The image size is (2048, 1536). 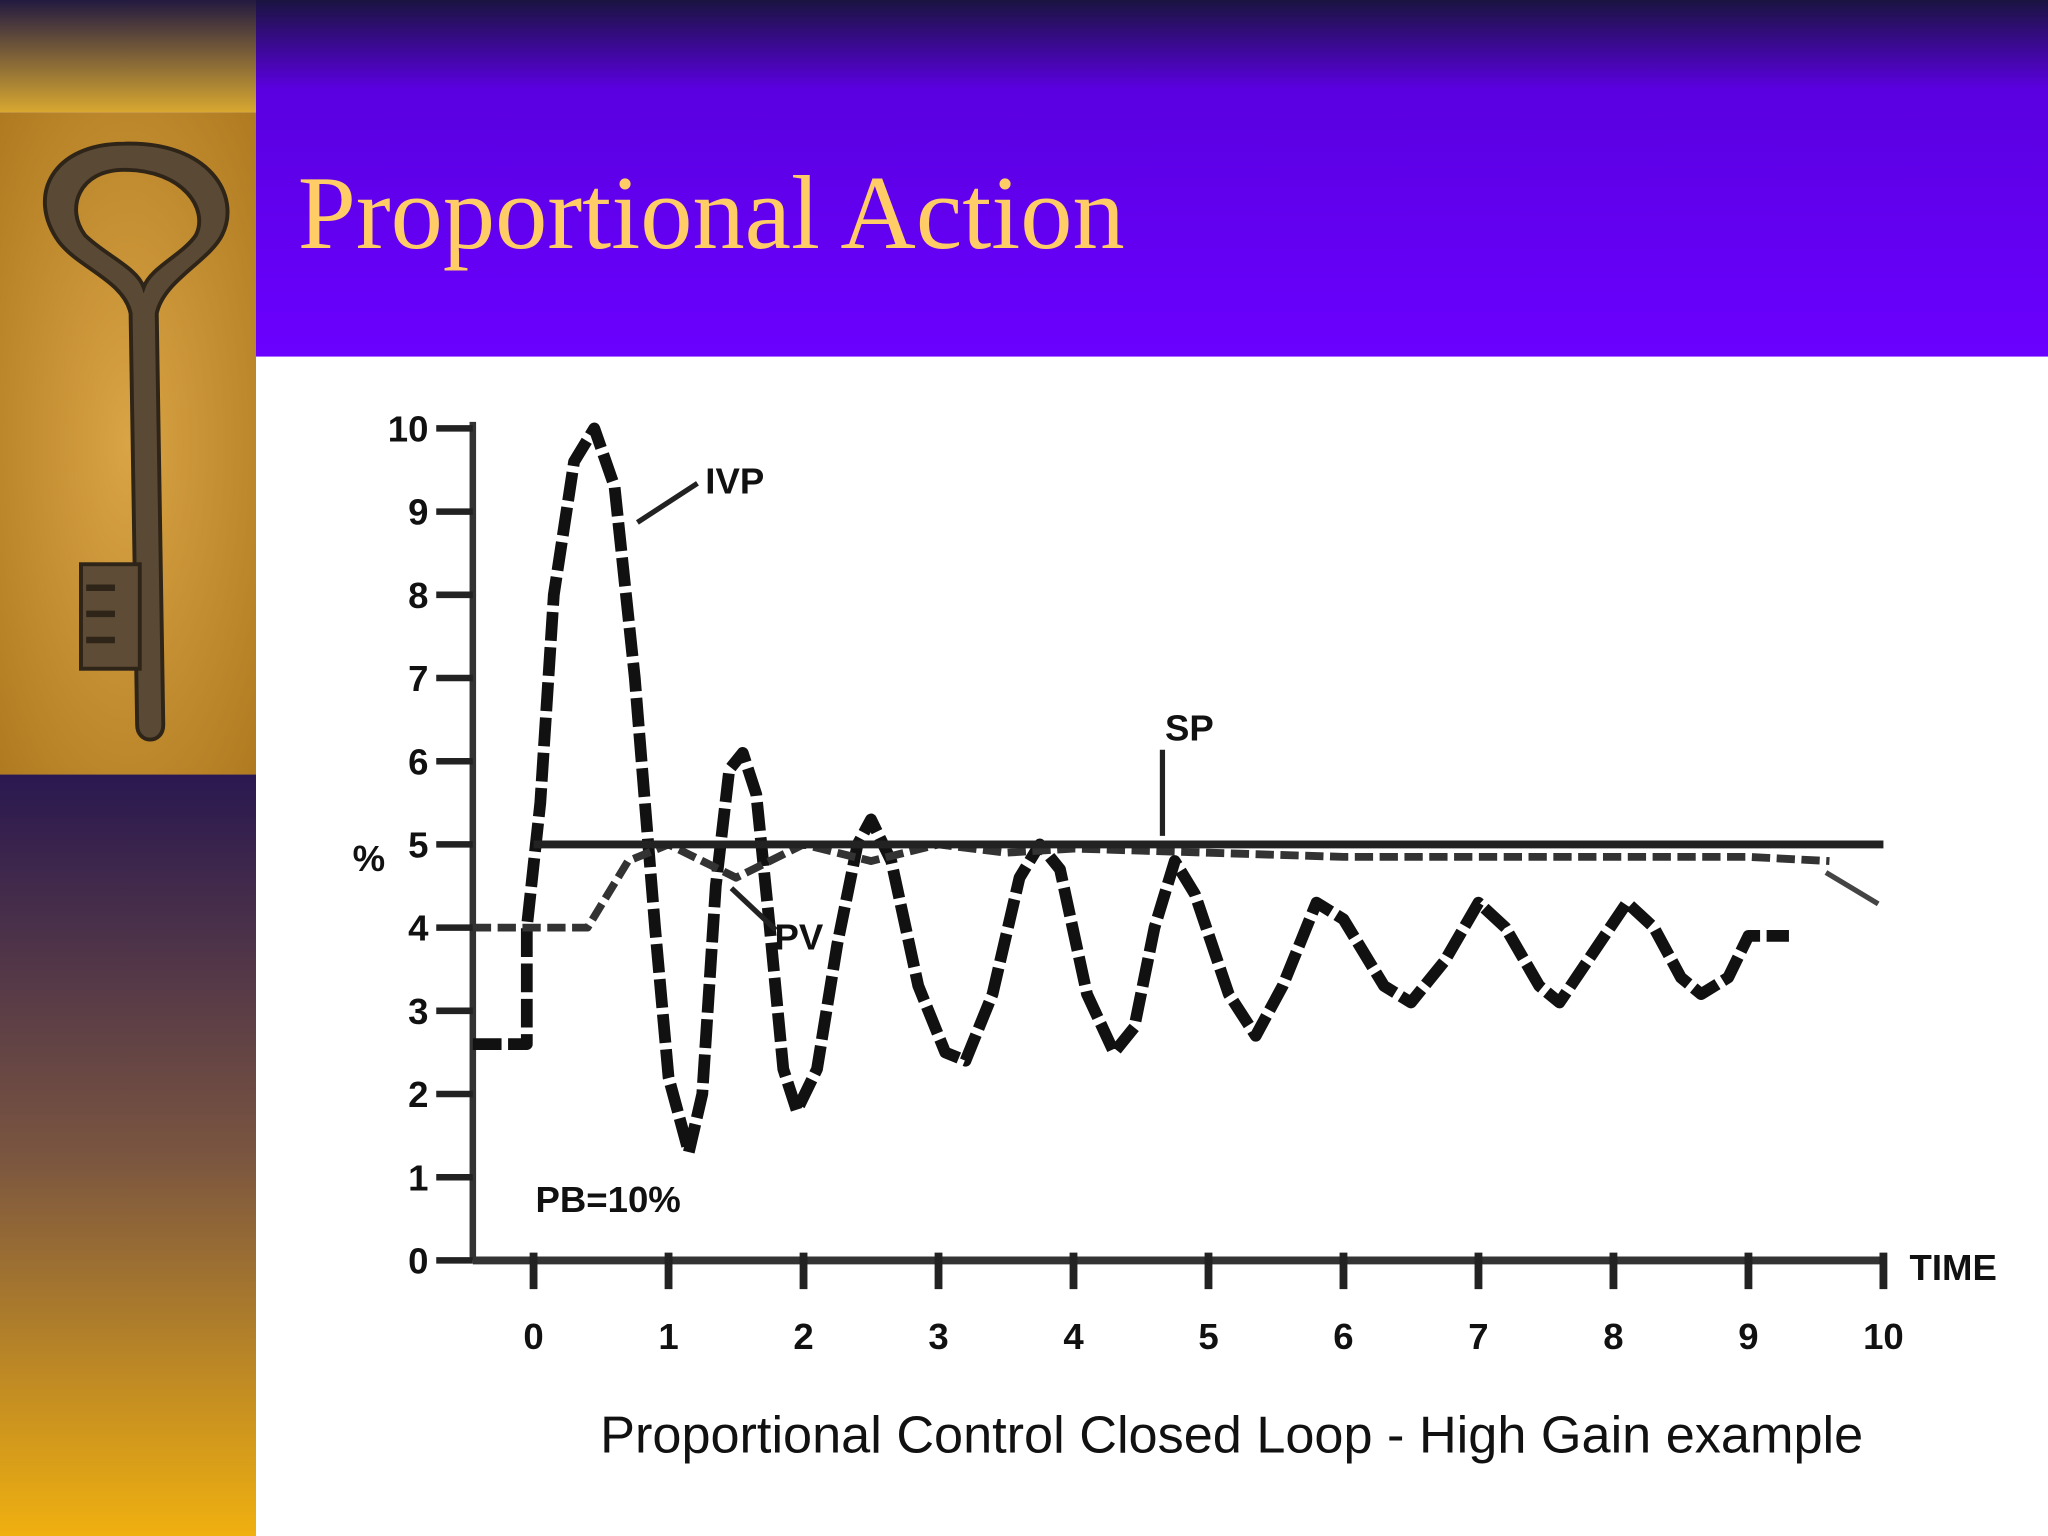 I want to click on x-axis-label: TIME, so click(x=1953, y=1267).